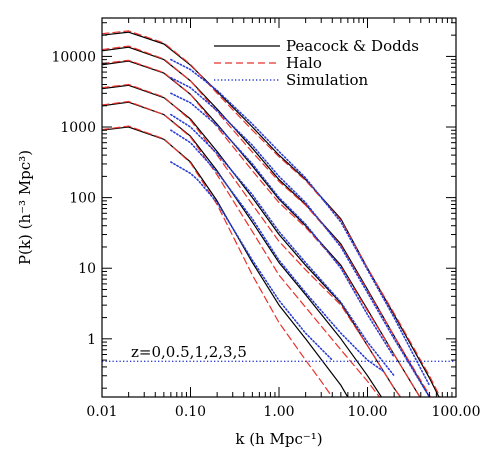  I want to click on simulation-curve-z5, so click(252, 261).